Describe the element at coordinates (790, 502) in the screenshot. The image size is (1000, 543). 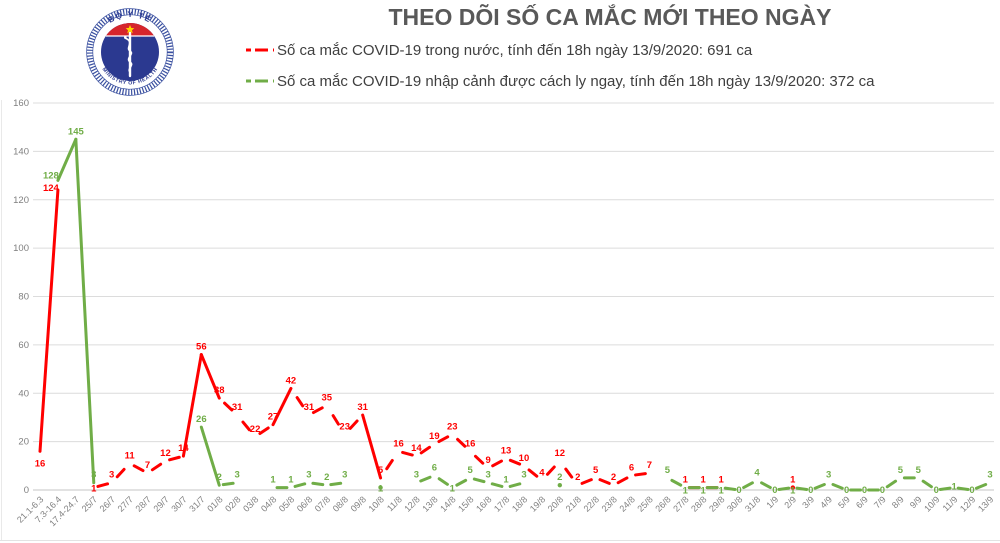
I see `svg-text: 2/9` at that location.